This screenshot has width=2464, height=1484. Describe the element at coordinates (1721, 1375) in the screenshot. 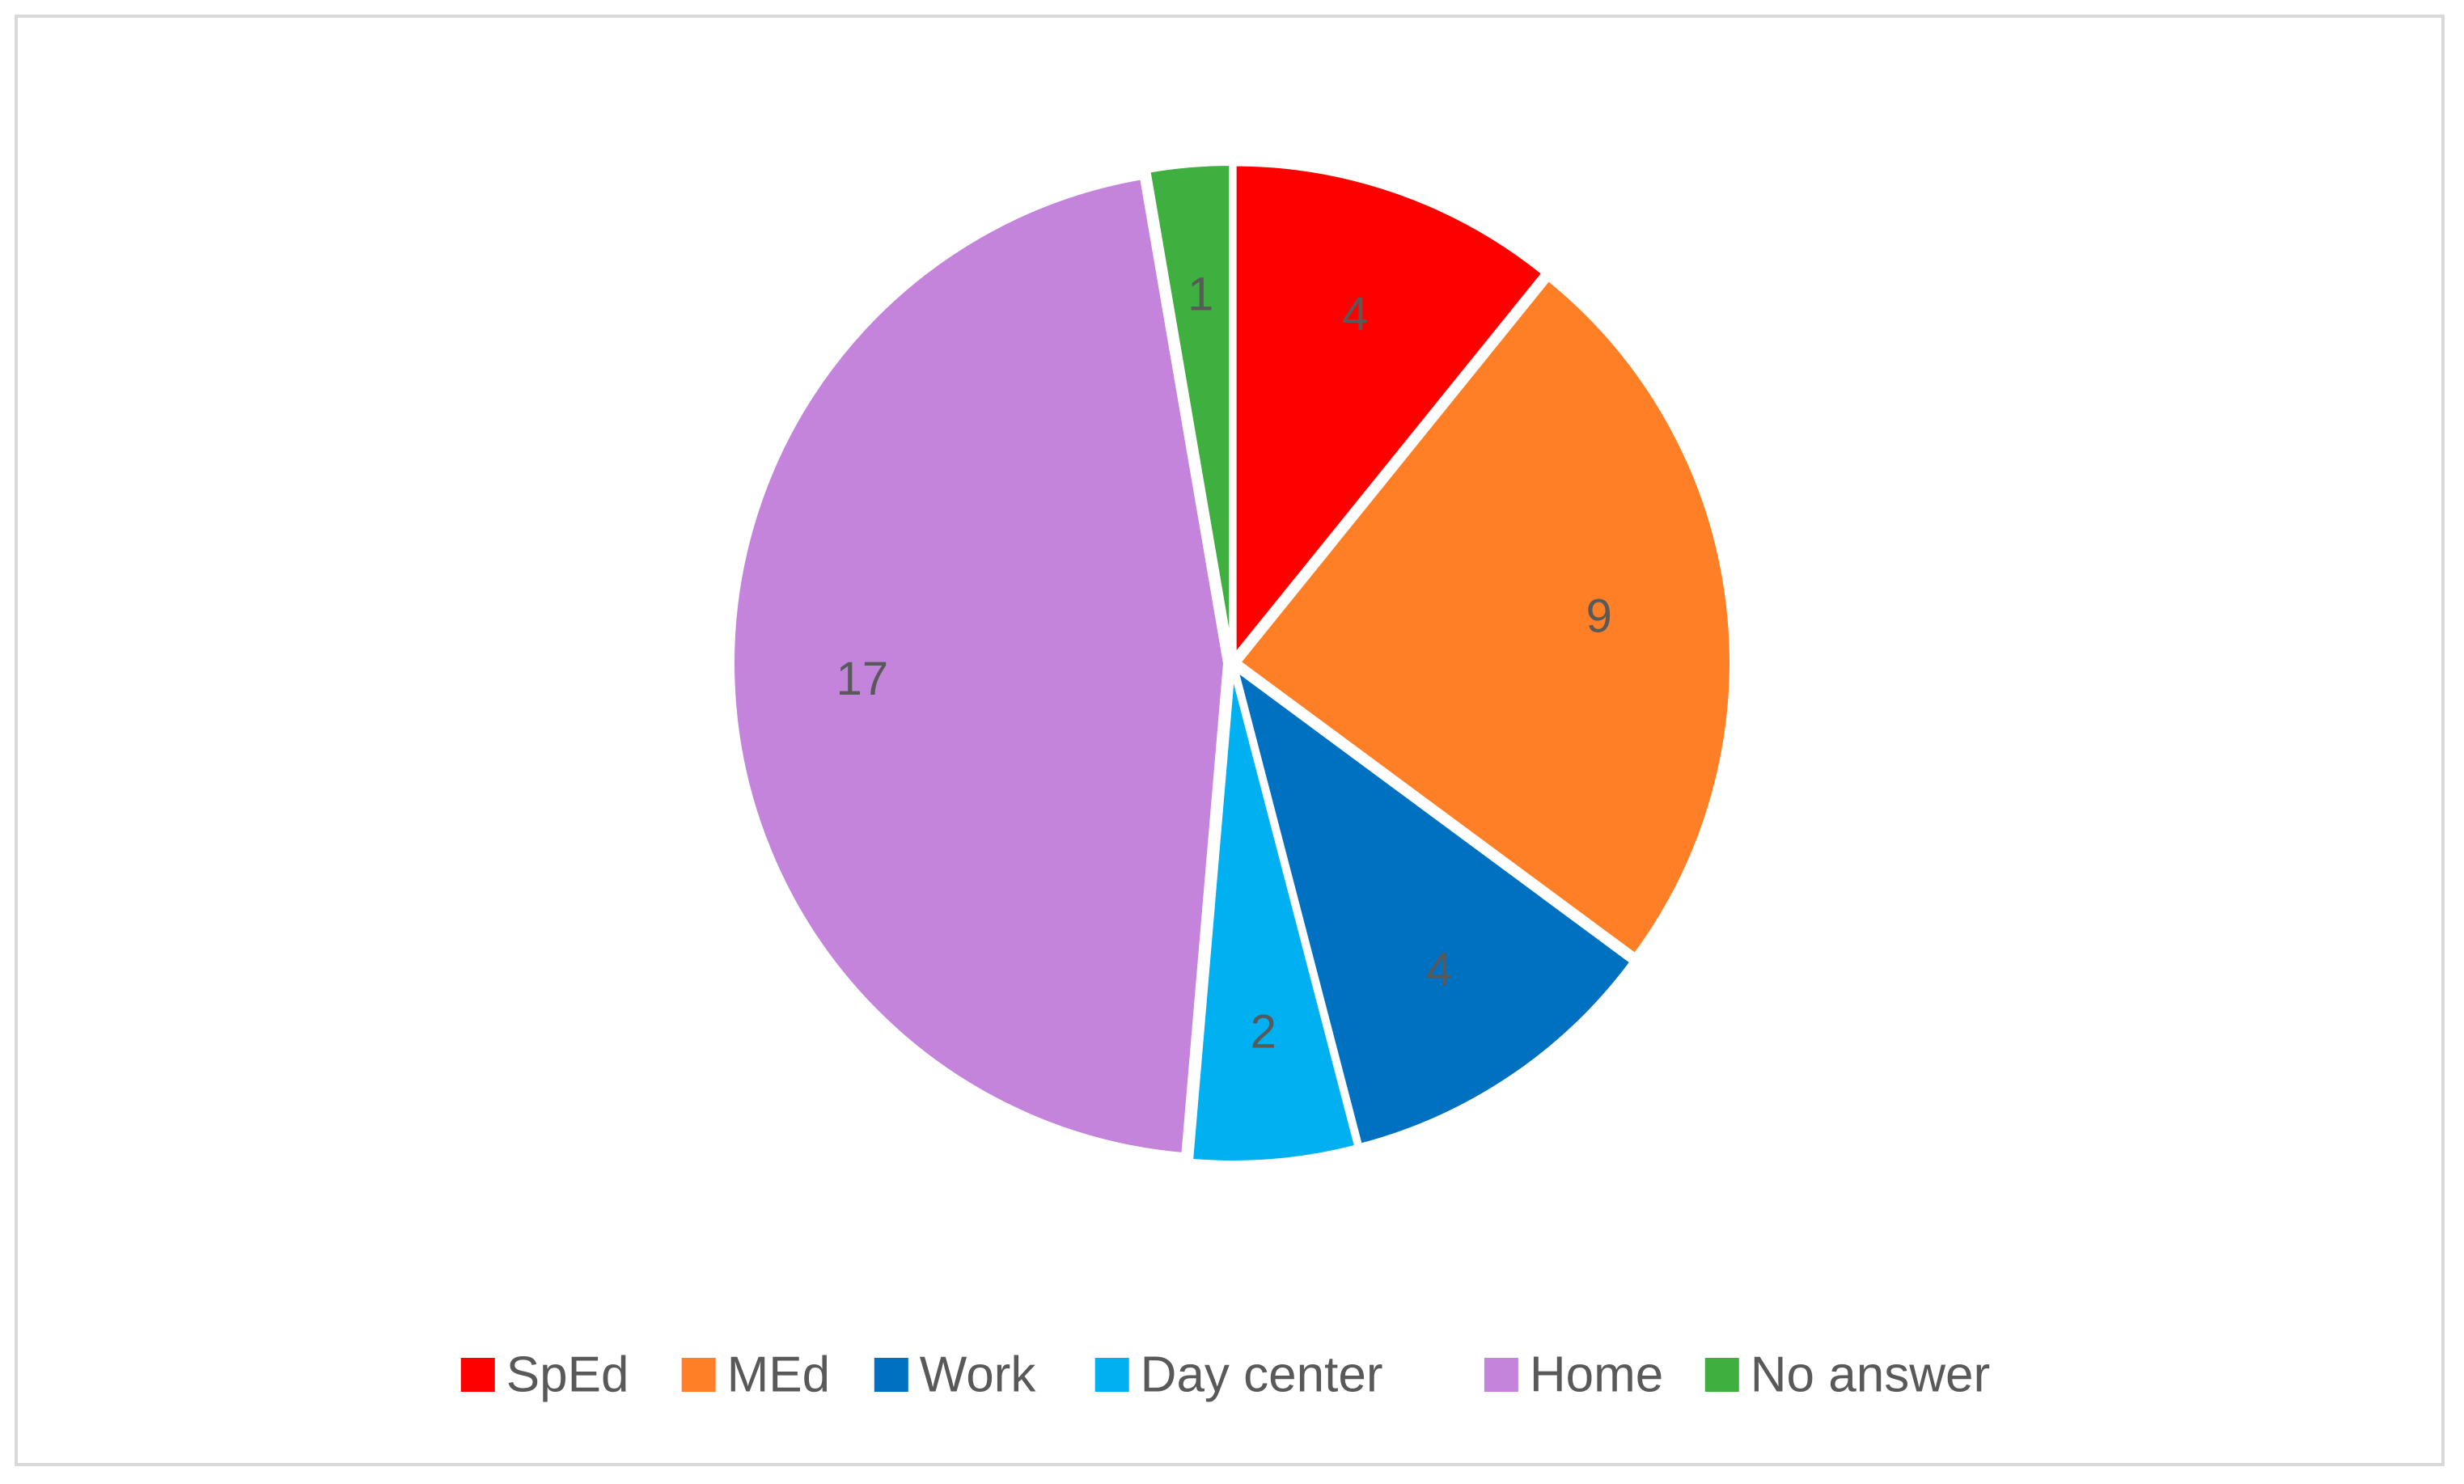

I see `legend-swatch-no-answer` at that location.